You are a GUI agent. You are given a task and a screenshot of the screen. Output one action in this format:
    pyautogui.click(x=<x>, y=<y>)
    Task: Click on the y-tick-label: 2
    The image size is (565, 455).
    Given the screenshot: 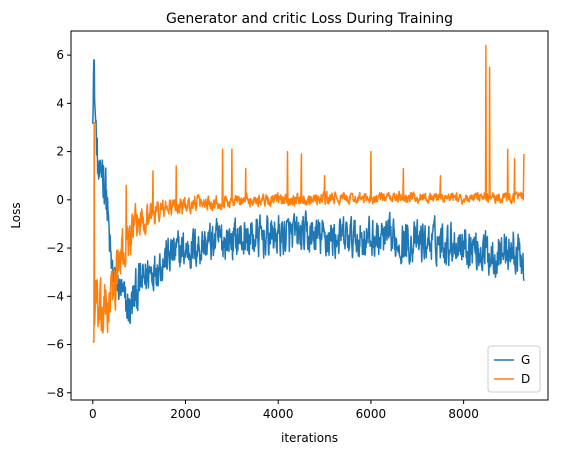 What is the action you would take?
    pyautogui.click(x=60, y=152)
    